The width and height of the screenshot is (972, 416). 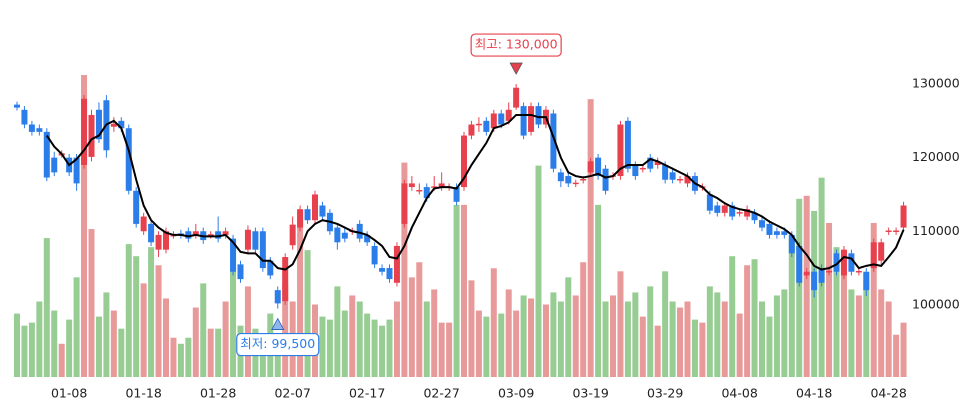 What do you see at coordinates (278, 323) in the screenshot?
I see `min-marker` at bounding box center [278, 323].